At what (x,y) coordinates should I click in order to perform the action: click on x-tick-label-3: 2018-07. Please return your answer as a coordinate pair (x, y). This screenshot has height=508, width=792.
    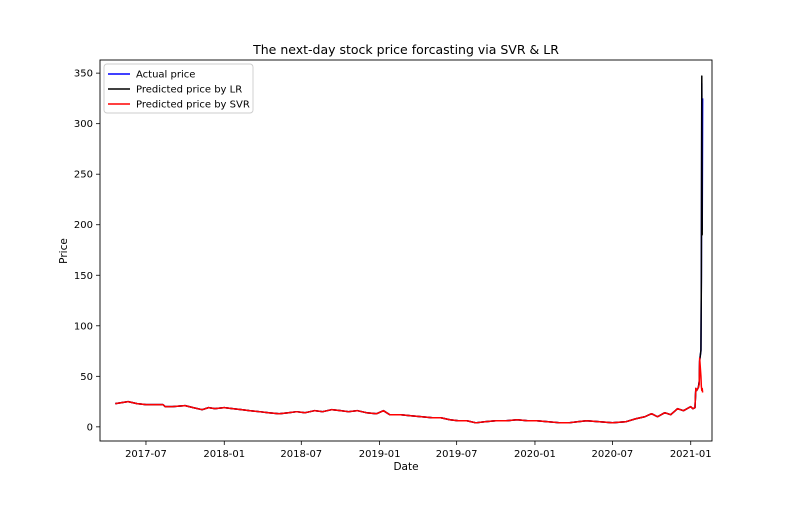
    Looking at the image, I should click on (301, 454).